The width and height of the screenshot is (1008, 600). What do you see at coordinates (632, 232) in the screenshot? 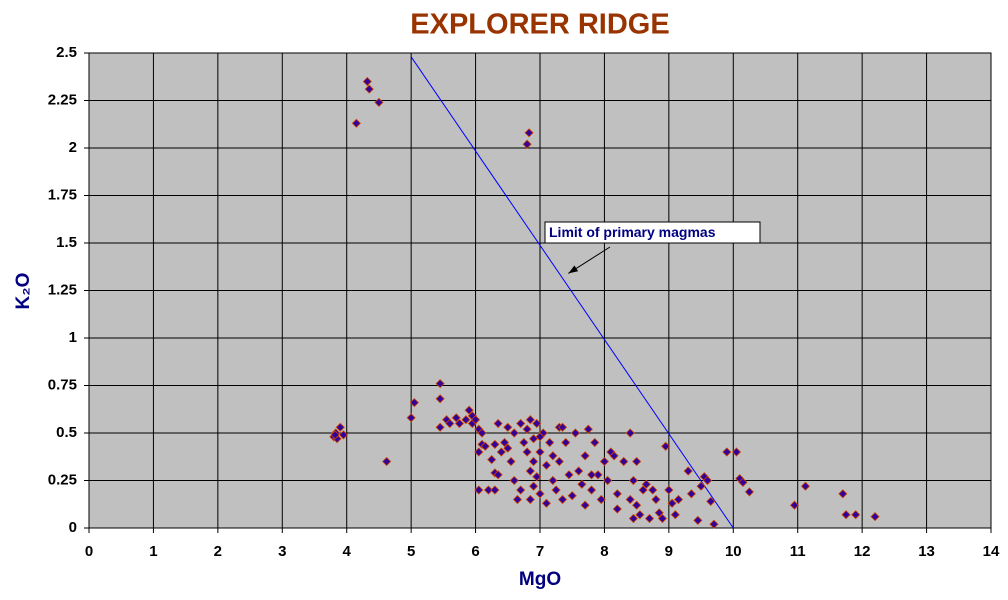
I see `annotation-text: Limit of primary magmas` at bounding box center [632, 232].